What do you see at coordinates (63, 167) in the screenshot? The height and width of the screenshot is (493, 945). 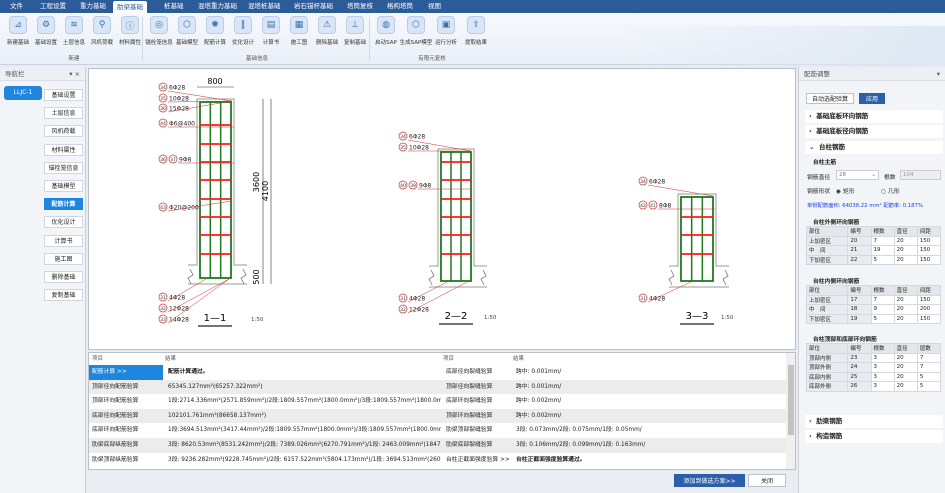 I see `nav-item: 锚栓笼信息` at bounding box center [63, 167].